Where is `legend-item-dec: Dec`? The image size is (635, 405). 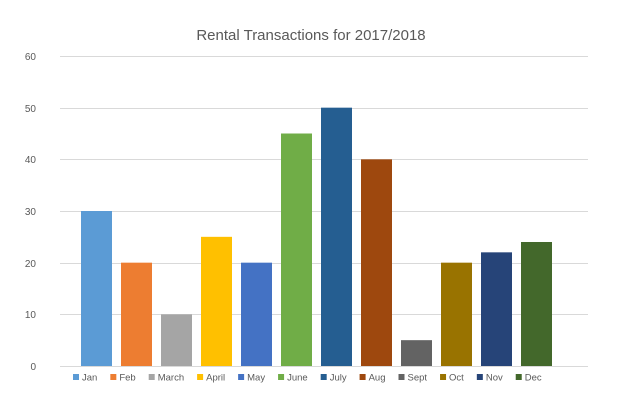
legend-item-dec: Dec is located at coordinates (528, 378).